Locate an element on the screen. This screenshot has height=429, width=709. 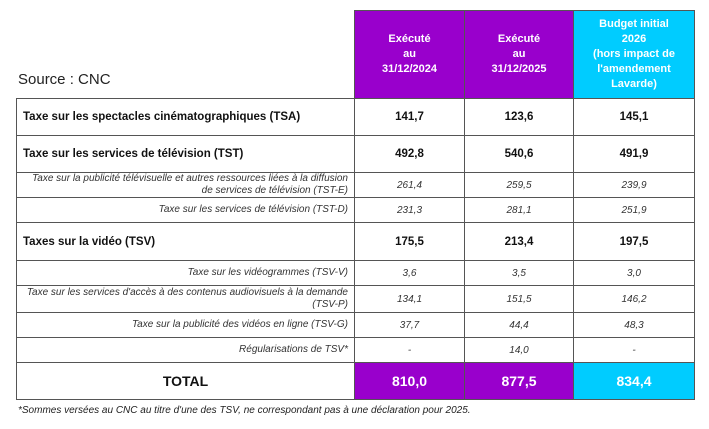
table-row-sub: Régularisations de TSV* -14,0- is located at coordinates (355, 350).